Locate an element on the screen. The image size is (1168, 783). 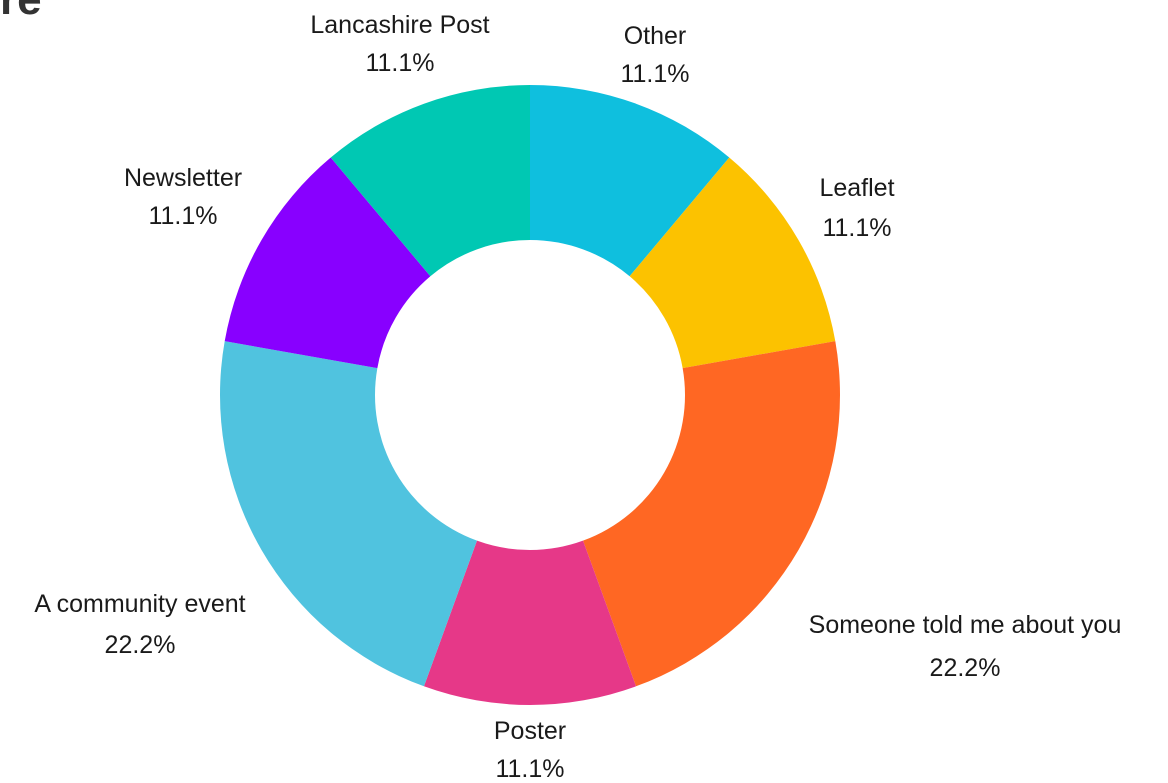
slice-other is located at coordinates (630, 181).